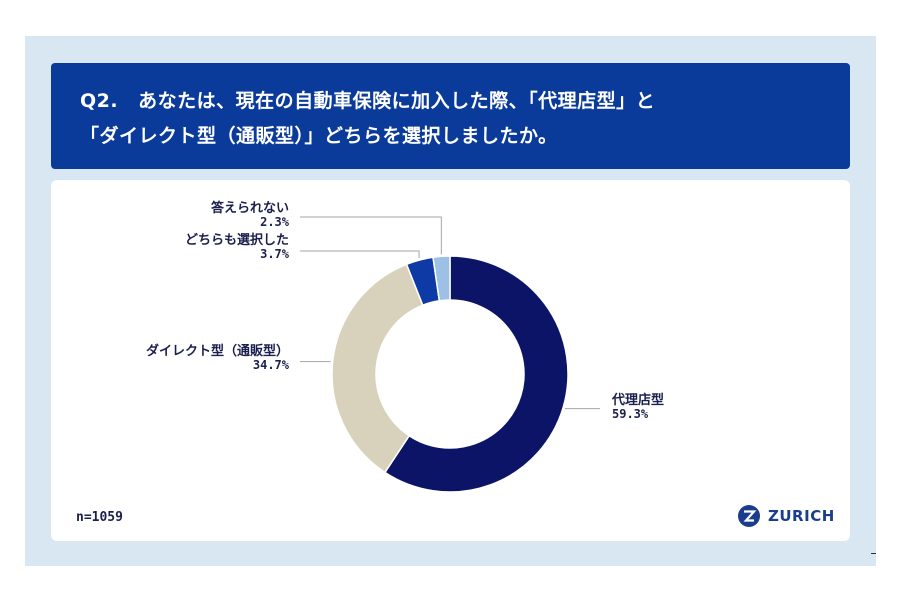 The image size is (900, 600). Describe the element at coordinates (630, 414) in the screenshot. I see `value-label-agency-type: 59.3%` at that location.